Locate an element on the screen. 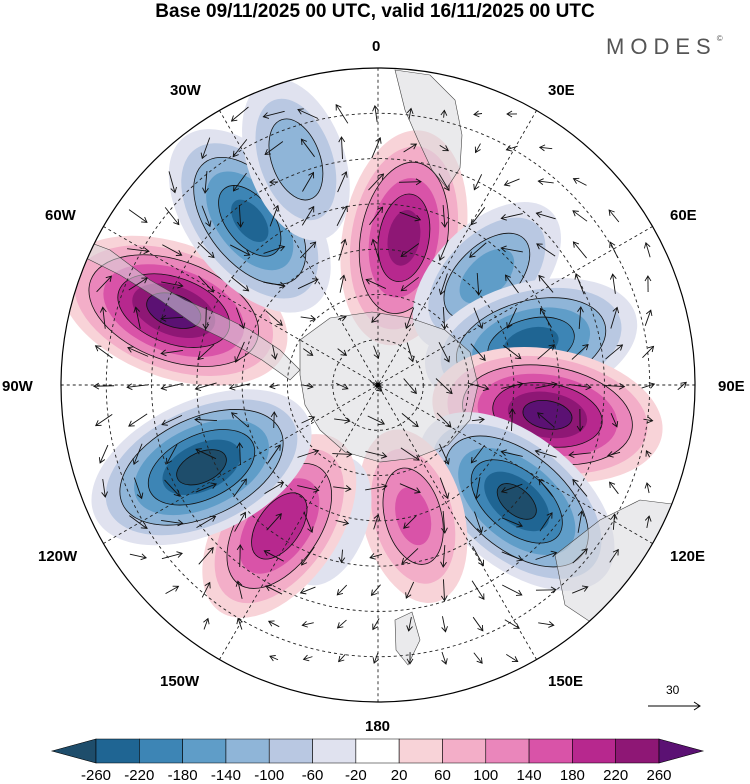 The image size is (750, 784). lon-label-150e: 150E is located at coordinates (565, 681).